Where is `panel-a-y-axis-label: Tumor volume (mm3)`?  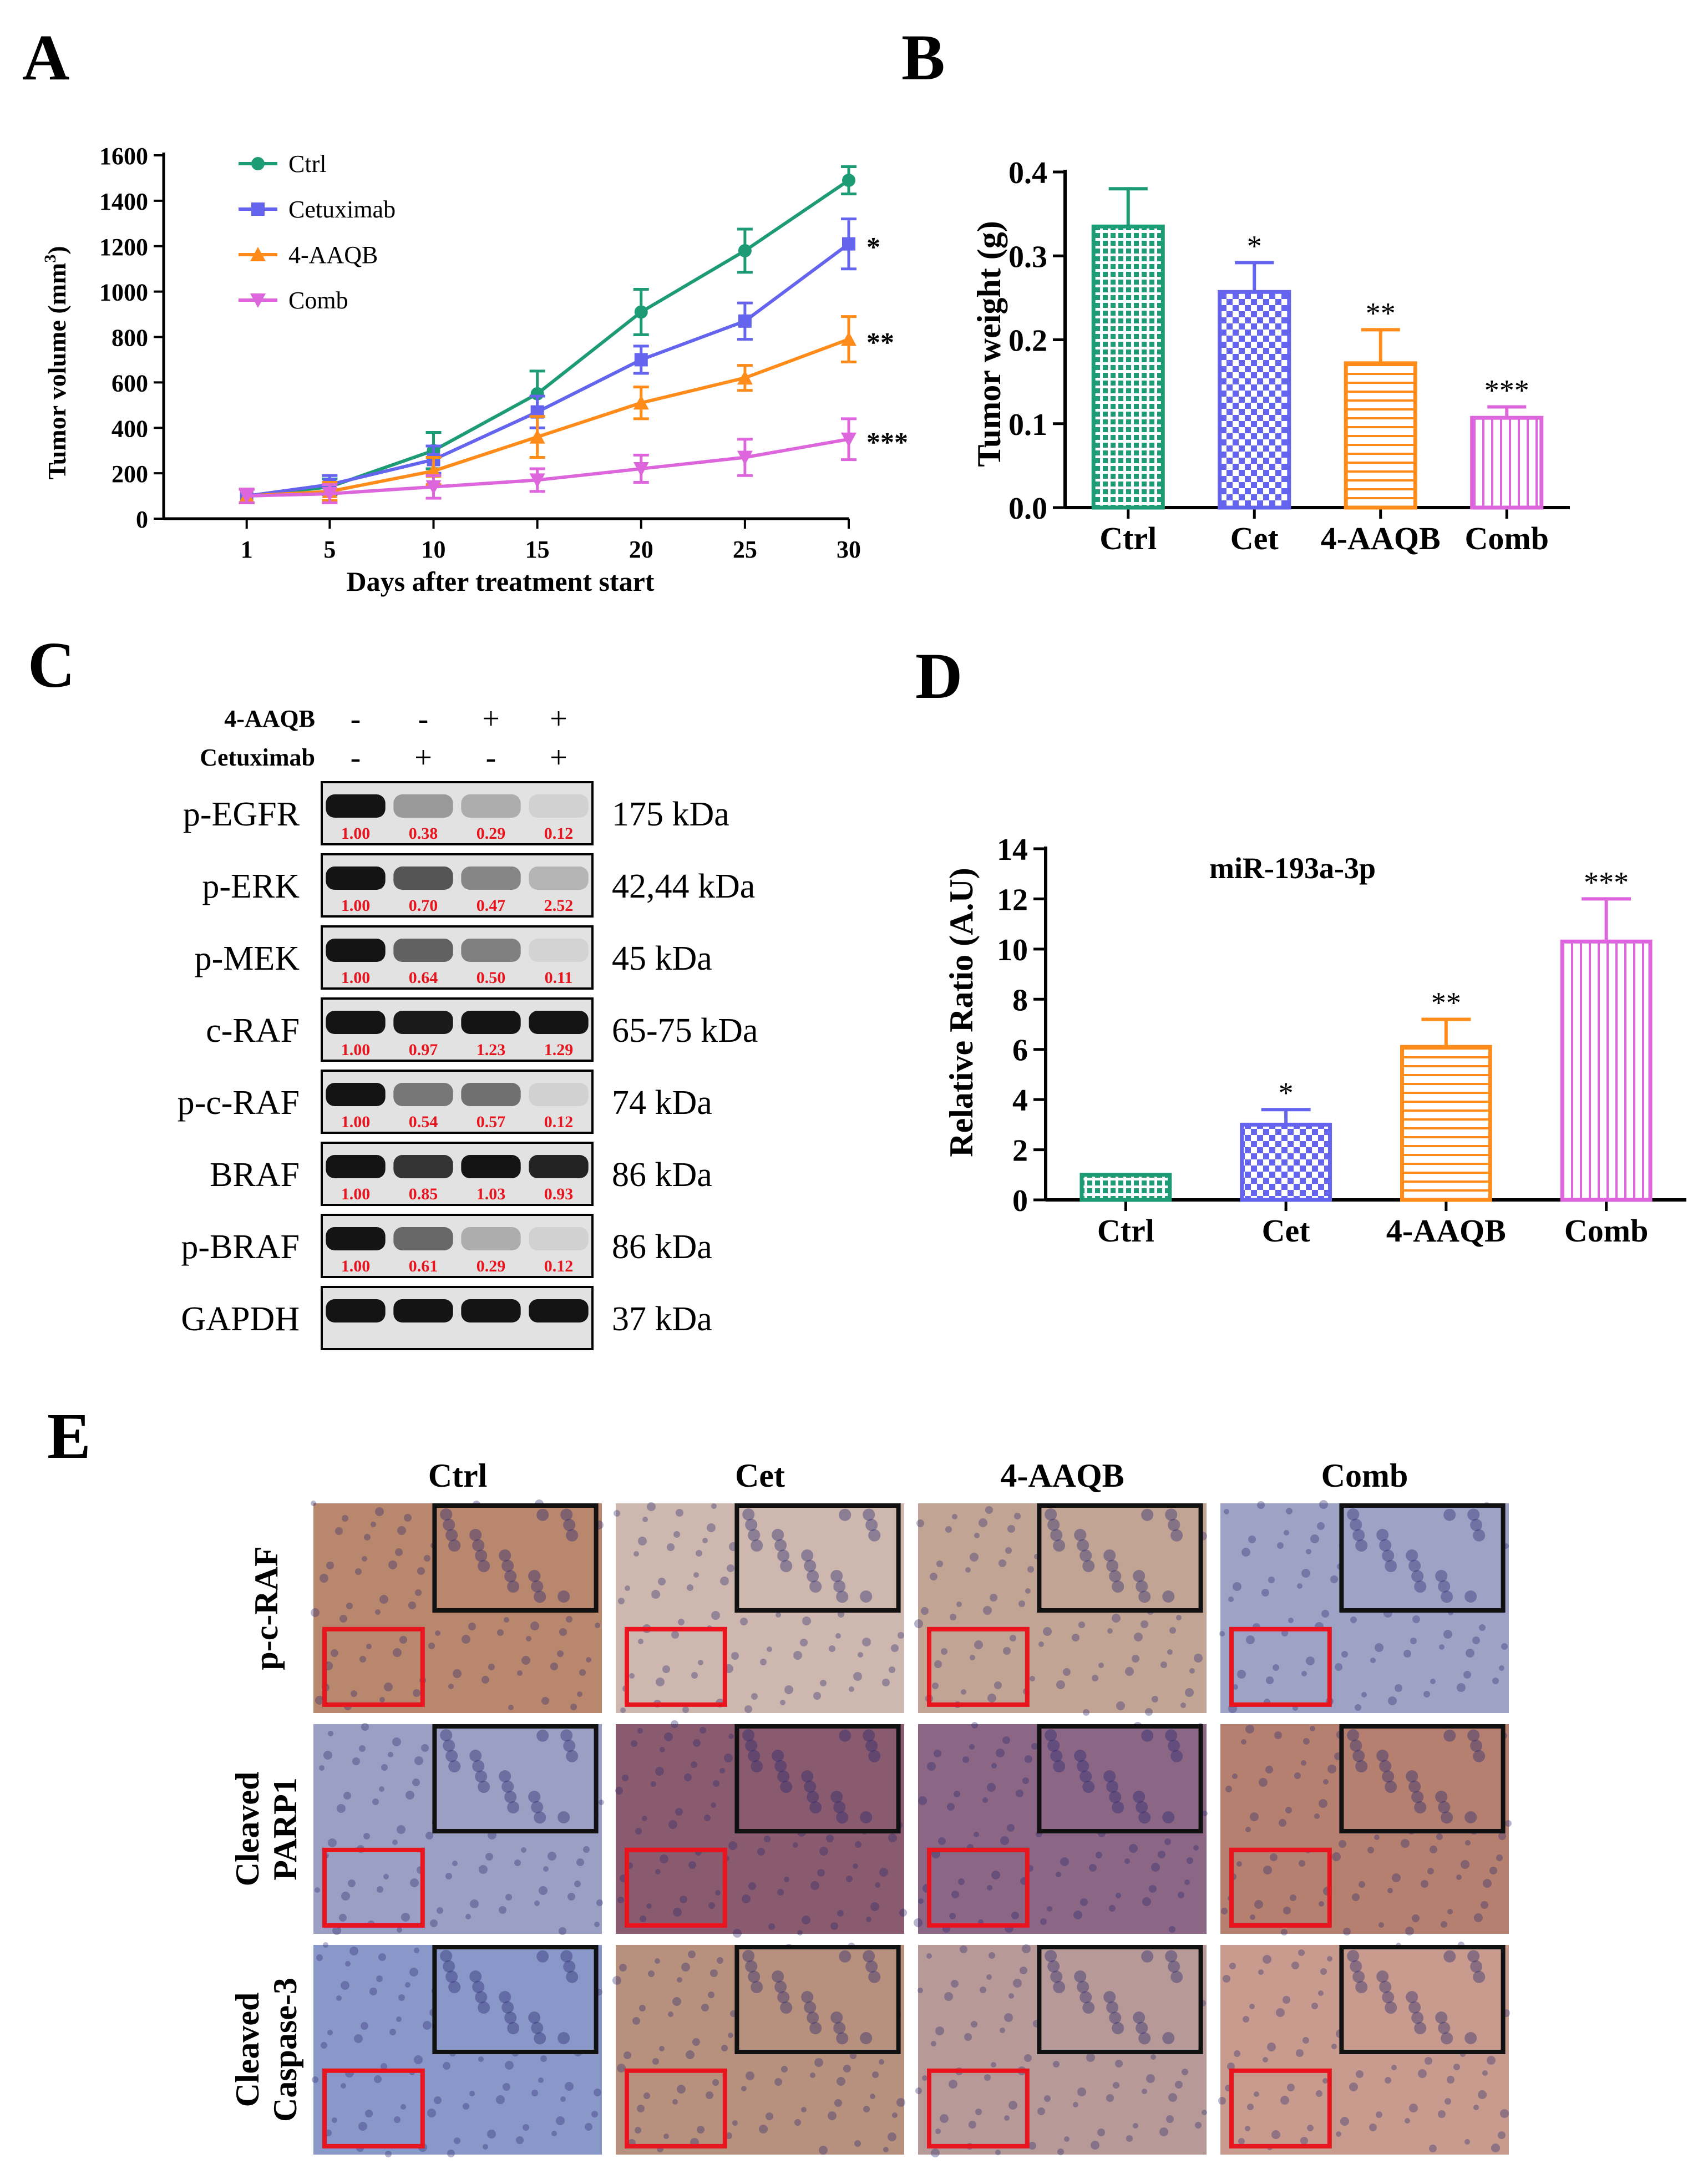 panel-a-y-axis-label: Tumor volume (mm3) is located at coordinates (56, 362).